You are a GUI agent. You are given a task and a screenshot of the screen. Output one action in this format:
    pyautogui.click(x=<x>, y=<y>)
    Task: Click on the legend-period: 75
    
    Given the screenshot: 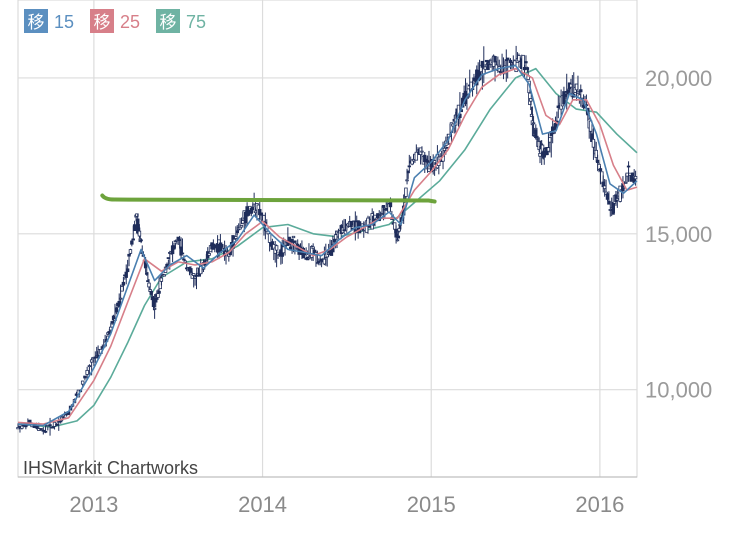 What is the action you would take?
    pyautogui.click(x=196, y=22)
    